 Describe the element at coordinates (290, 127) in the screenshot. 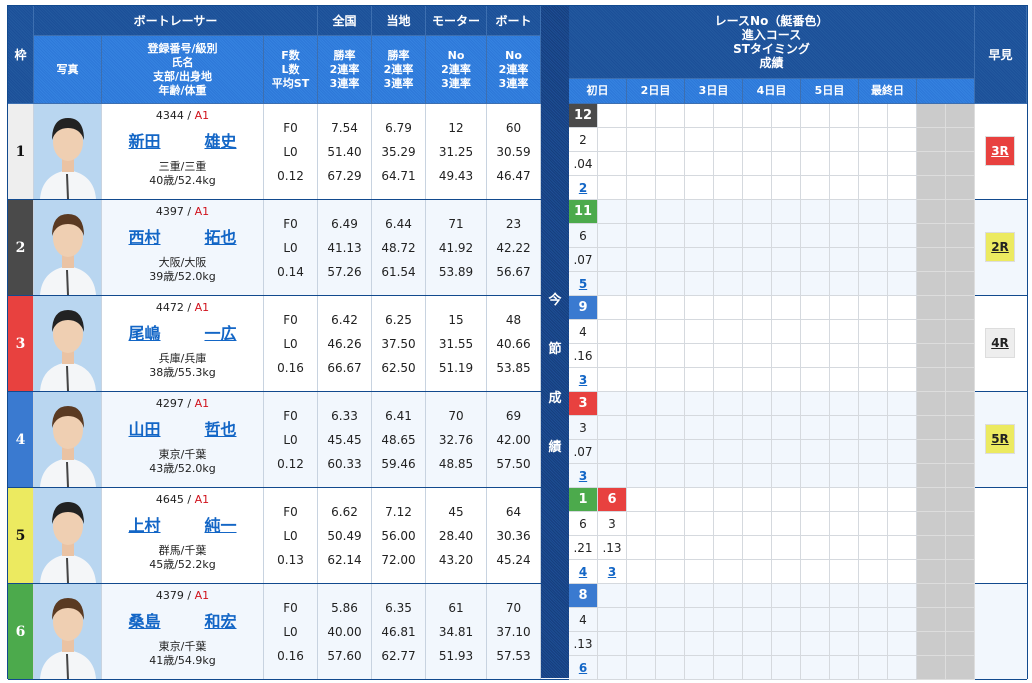

I see `stat-f: F0` at that location.